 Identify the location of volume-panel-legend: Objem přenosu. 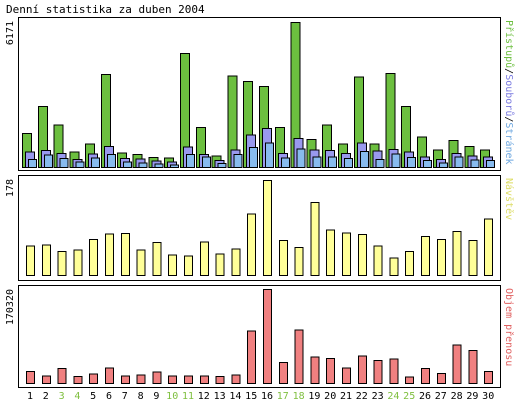
(509, 327).